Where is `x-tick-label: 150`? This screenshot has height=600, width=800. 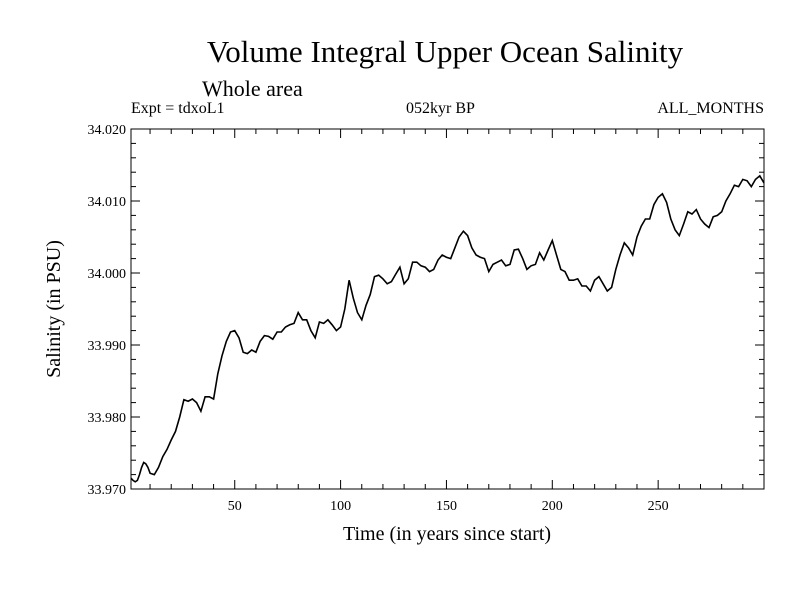
x-tick-label: 150 is located at coordinates (446, 506).